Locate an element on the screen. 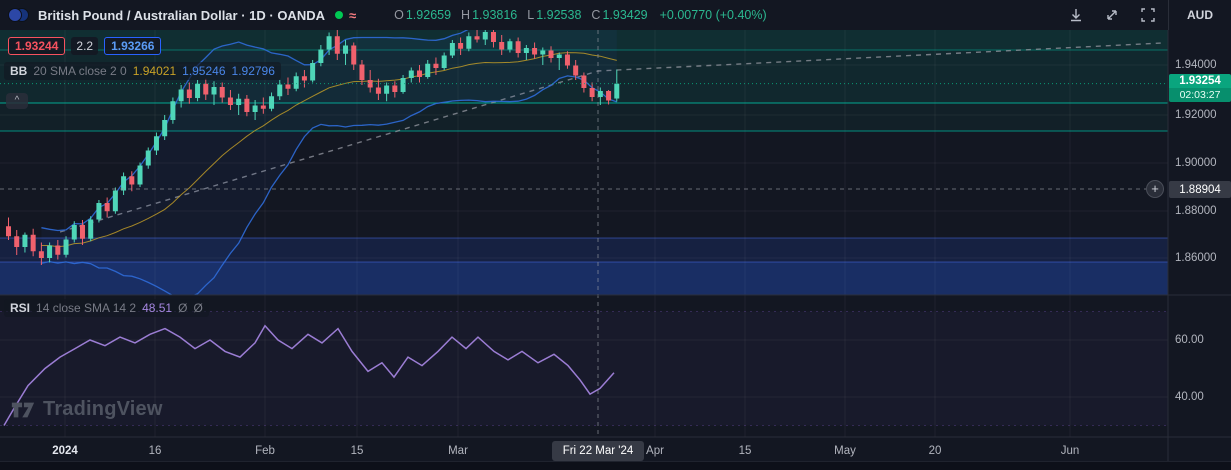 Image resolution: width=1231 pixels, height=470 pixels. pane-collapse-button: ^ is located at coordinates (17, 101).